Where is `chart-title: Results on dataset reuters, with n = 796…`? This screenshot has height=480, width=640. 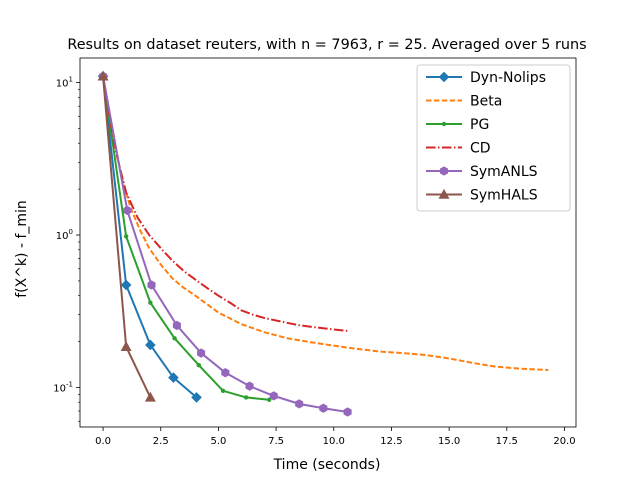 chart-title: Results on dataset reuters, with n = 796… is located at coordinates (326, 45).